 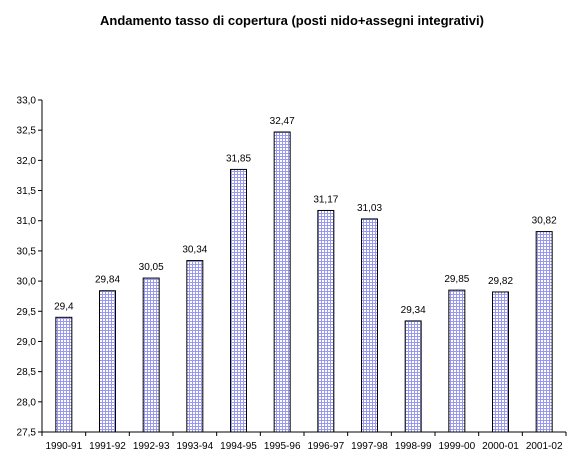 I want to click on data-label: 31,85, so click(x=238, y=158).